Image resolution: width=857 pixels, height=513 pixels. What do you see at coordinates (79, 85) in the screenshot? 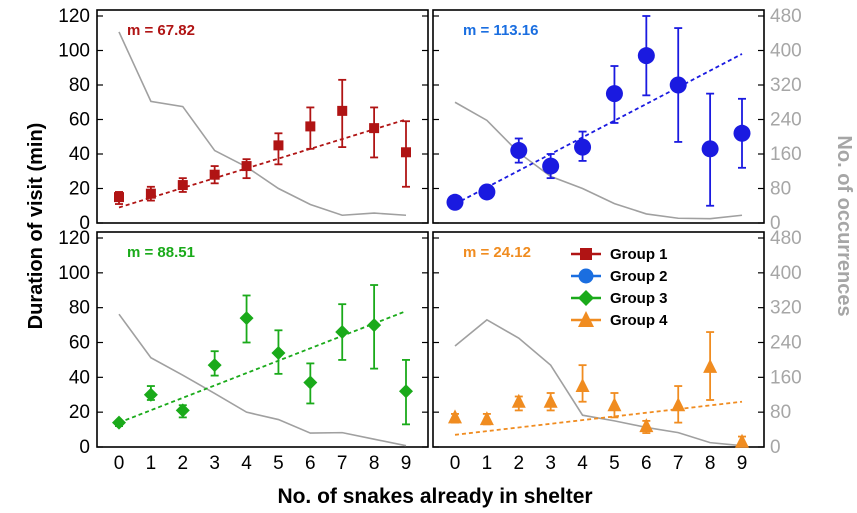
I see `y-tick-label: 80` at bounding box center [79, 85].